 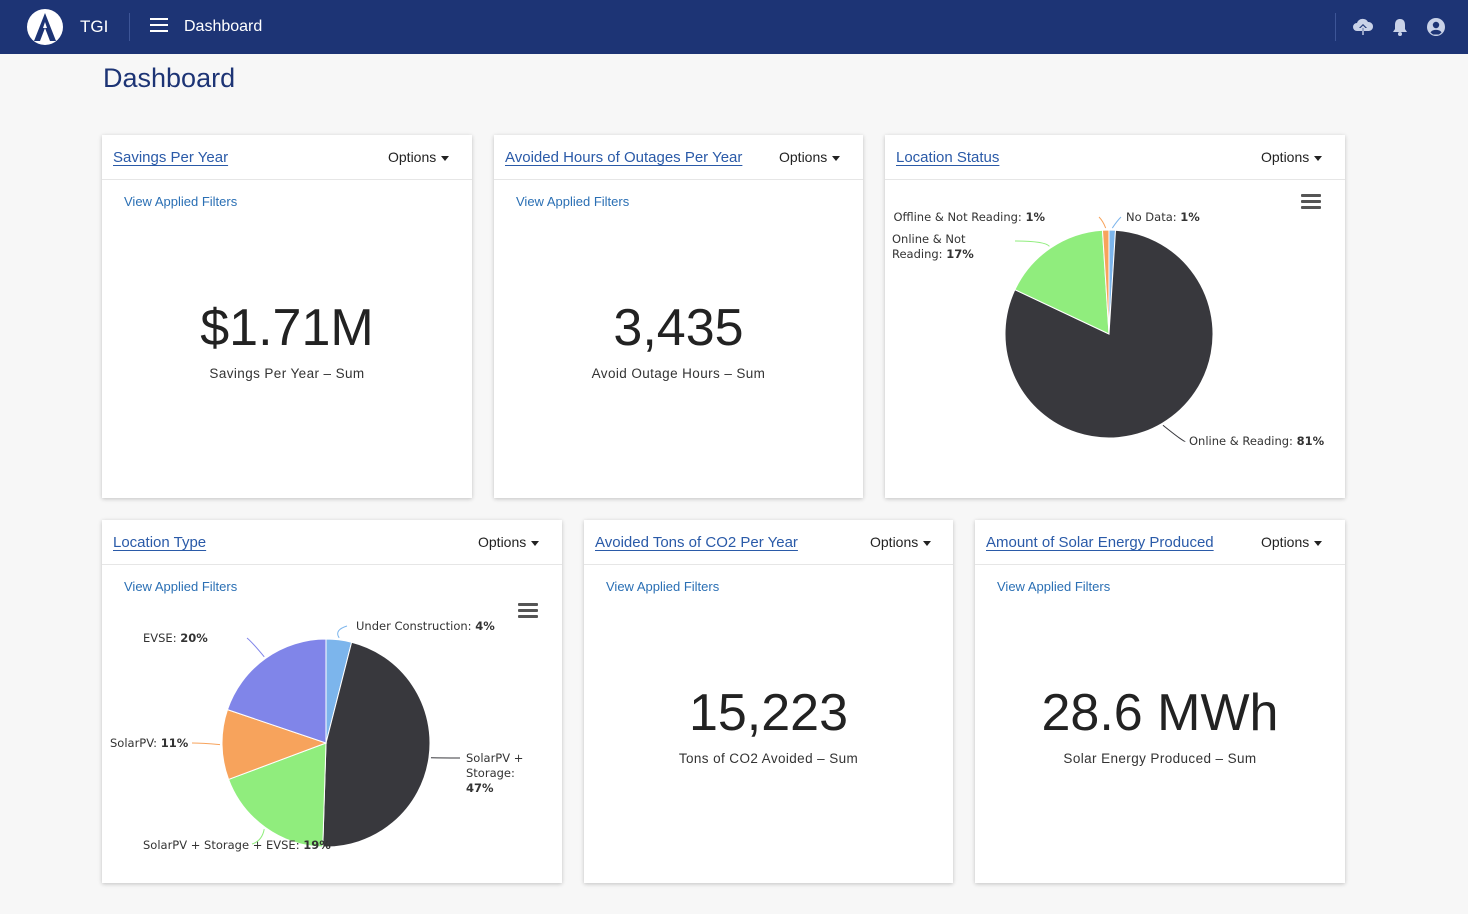 What do you see at coordinates (969, 217) in the screenshot?
I see `pie-label-offline-not-reading: Offline & Not Reading: 1%` at bounding box center [969, 217].